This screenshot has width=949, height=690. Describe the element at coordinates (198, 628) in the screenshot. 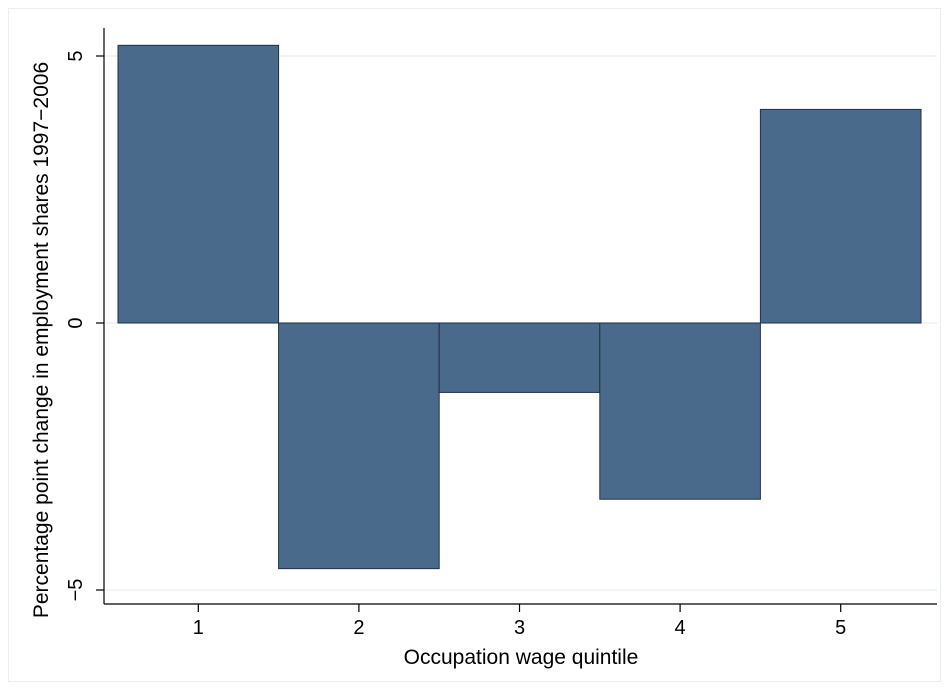

I see `x-tick-label: 1` at that location.